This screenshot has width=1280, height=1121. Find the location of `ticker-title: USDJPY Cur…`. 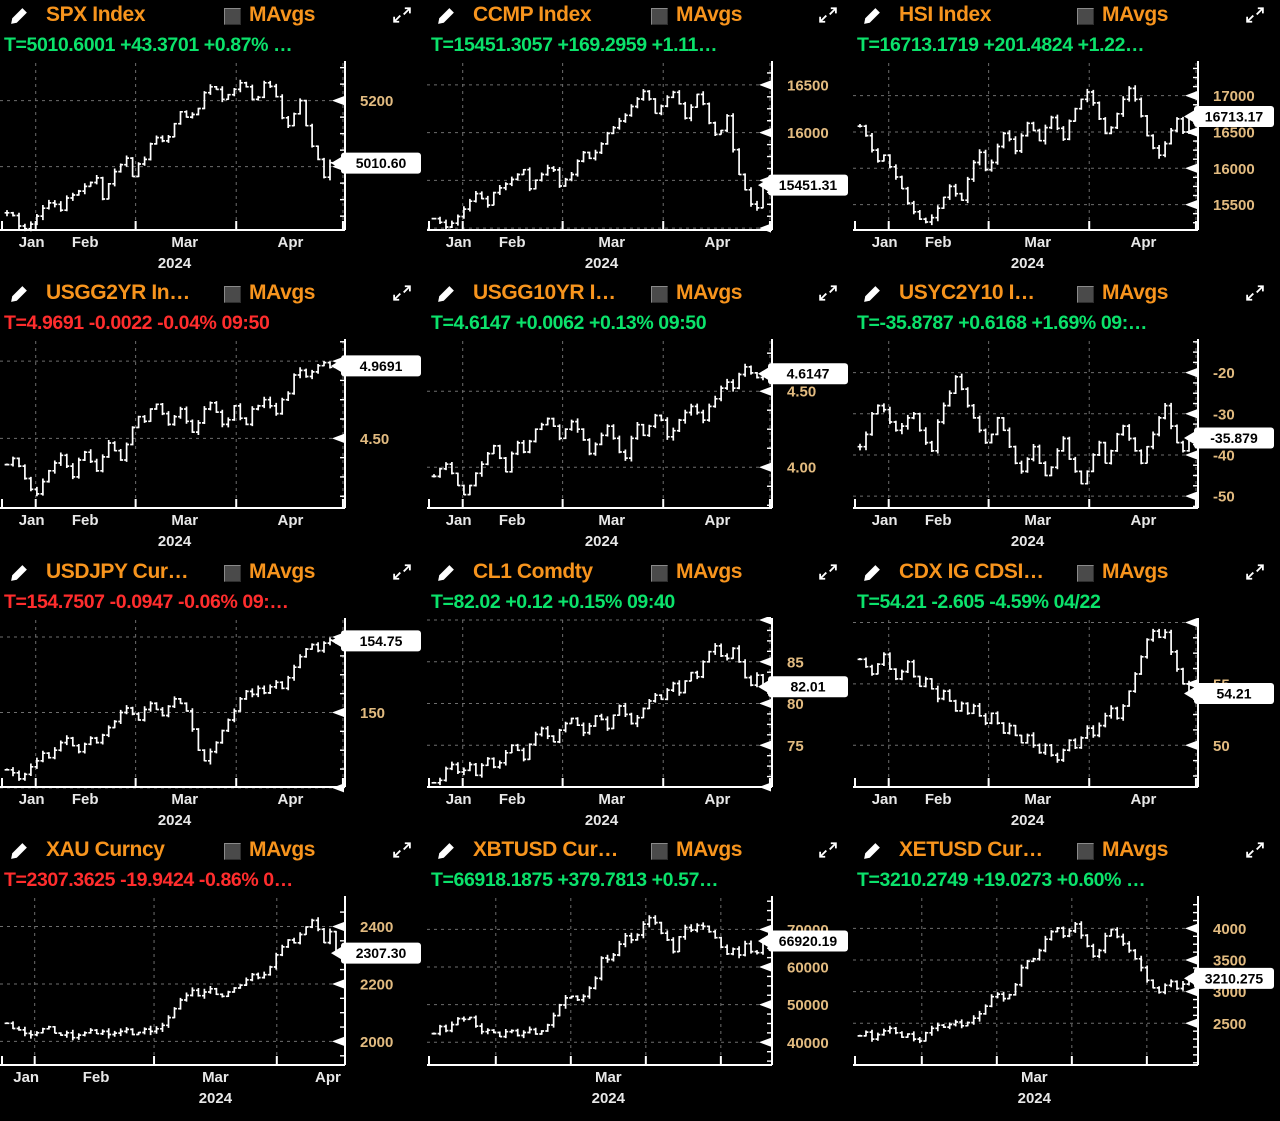

ticker-title: USDJPY Cur… is located at coordinates (117, 571).